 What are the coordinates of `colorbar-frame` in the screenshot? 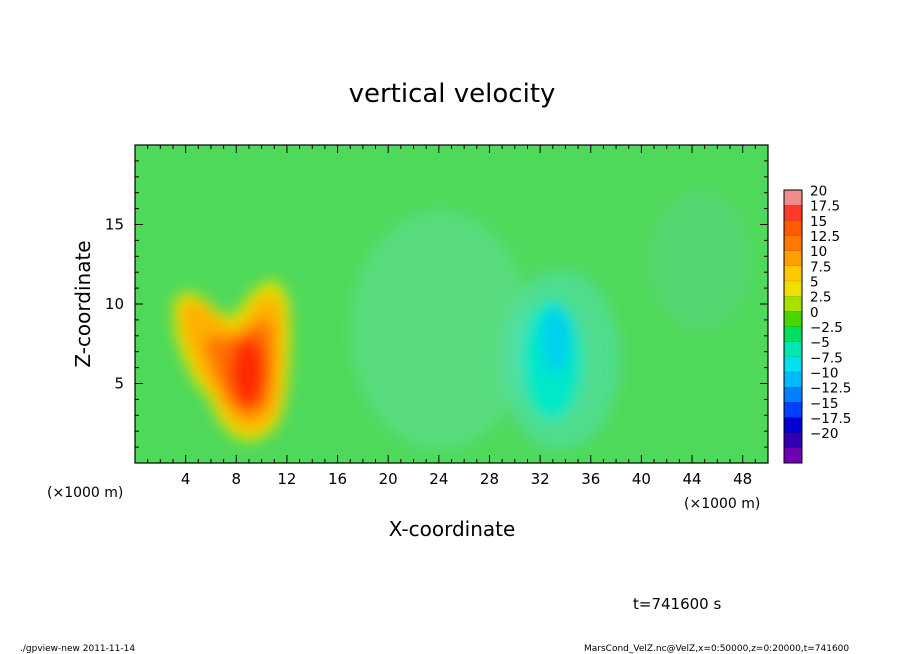 It's located at (793, 326).